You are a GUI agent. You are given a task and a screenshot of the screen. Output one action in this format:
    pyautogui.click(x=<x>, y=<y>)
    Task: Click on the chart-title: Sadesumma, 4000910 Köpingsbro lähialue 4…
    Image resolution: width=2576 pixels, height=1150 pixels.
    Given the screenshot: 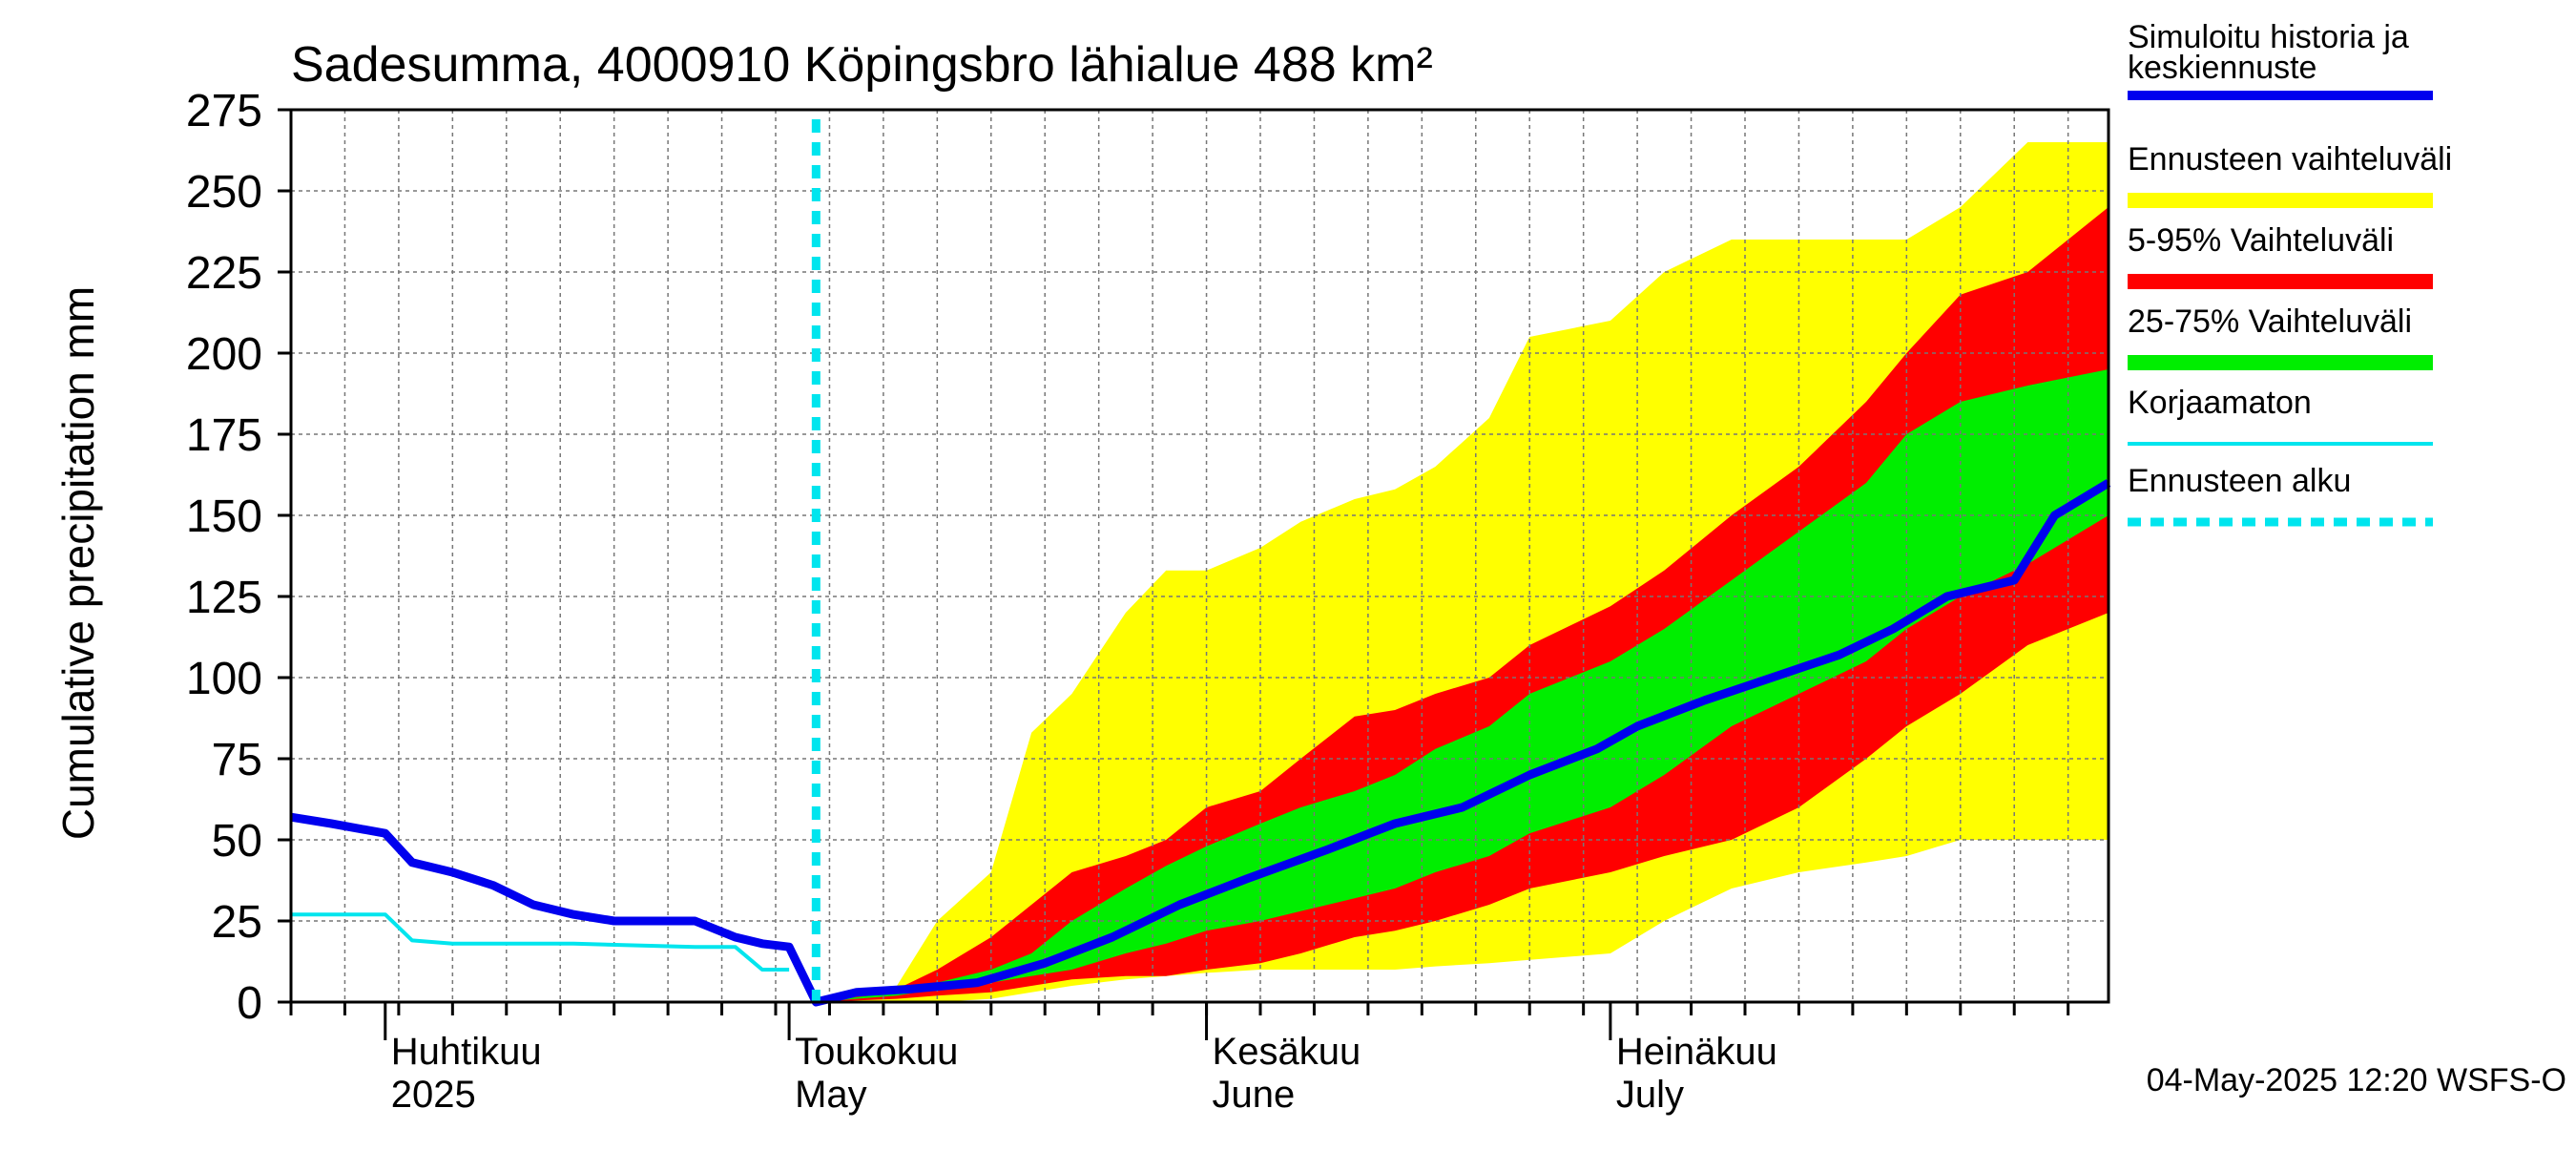 What is the action you would take?
    pyautogui.click(x=862, y=65)
    